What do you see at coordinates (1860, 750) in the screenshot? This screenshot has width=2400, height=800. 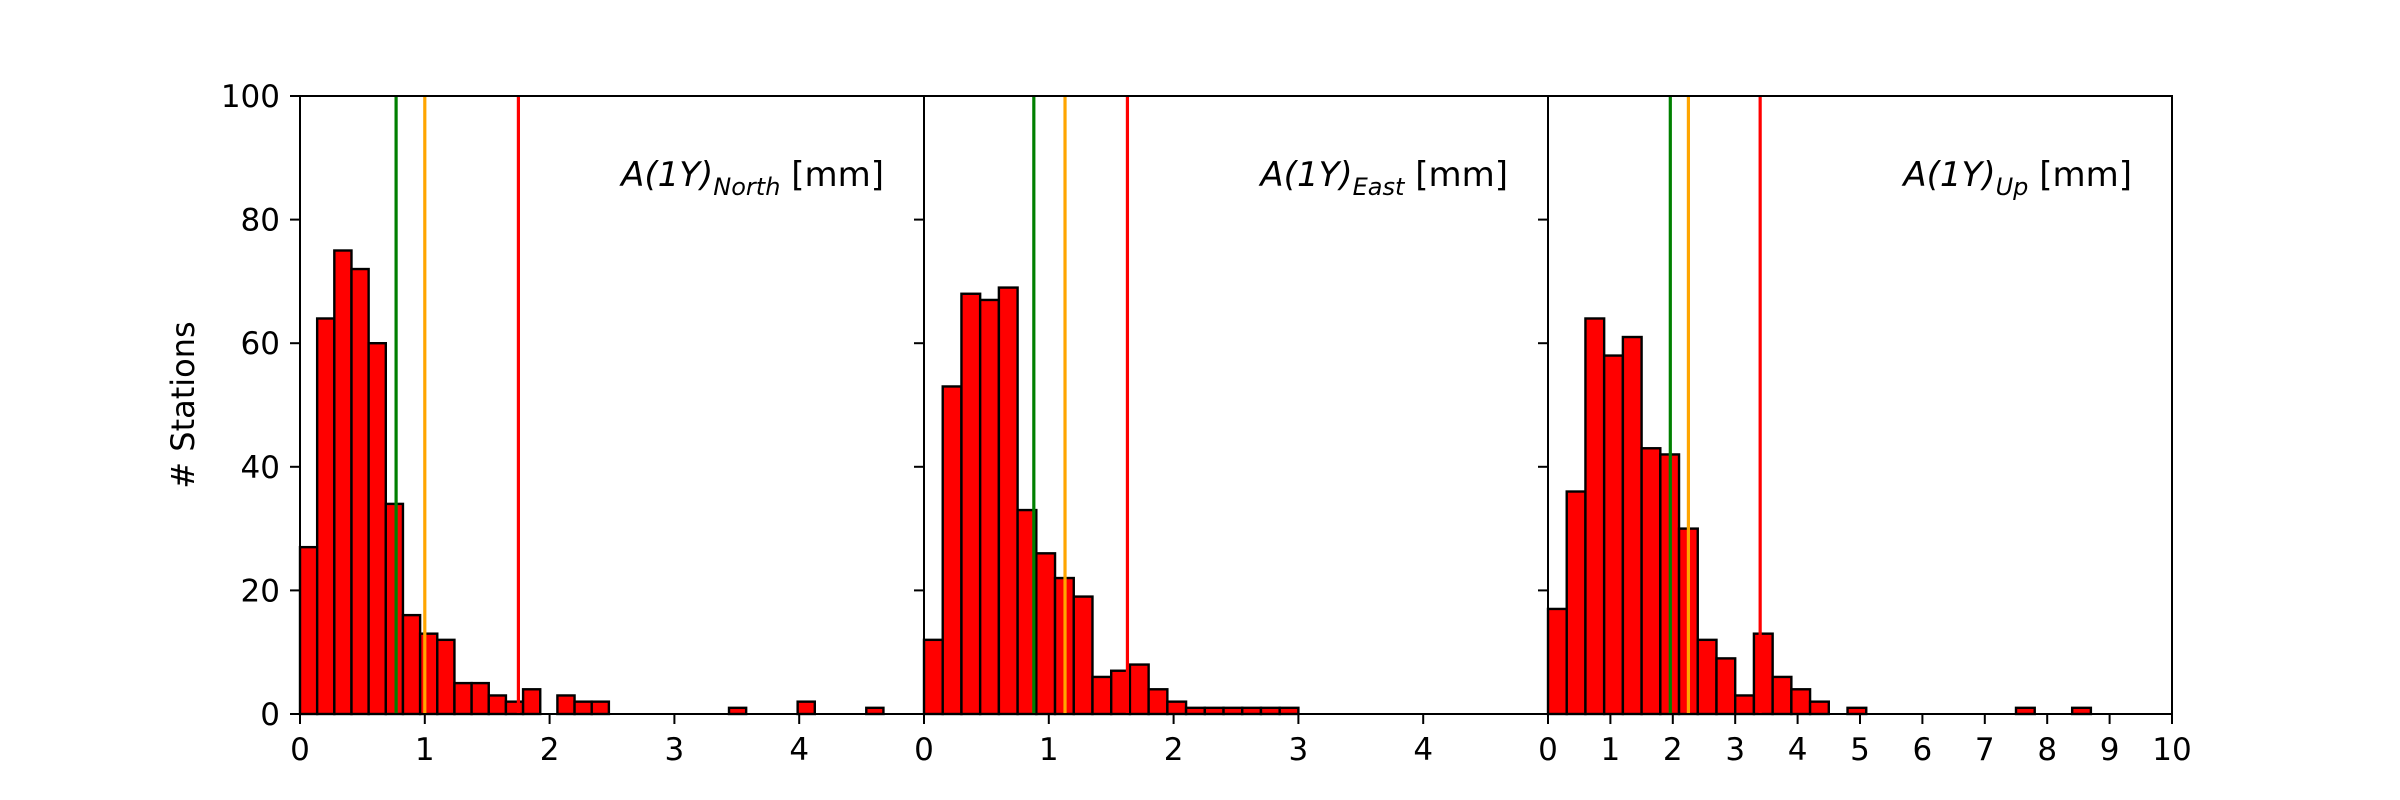 I see `x-tick-label: 5` at bounding box center [1860, 750].